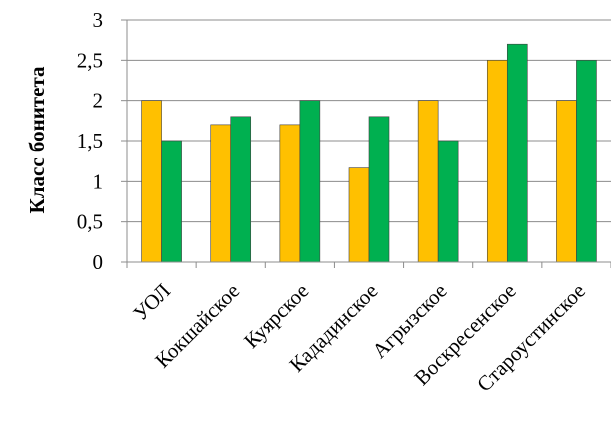 The height and width of the screenshot is (430, 611). Describe the element at coordinates (90, 60) in the screenshot. I see `y-tick-label: 2,5` at that location.